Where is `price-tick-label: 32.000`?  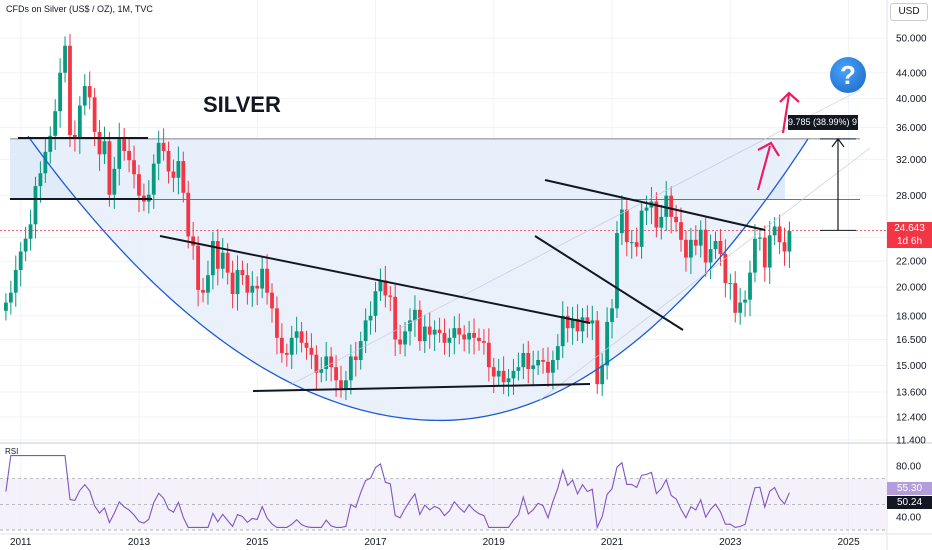
price-tick-label: 32.000 is located at coordinates (911, 160).